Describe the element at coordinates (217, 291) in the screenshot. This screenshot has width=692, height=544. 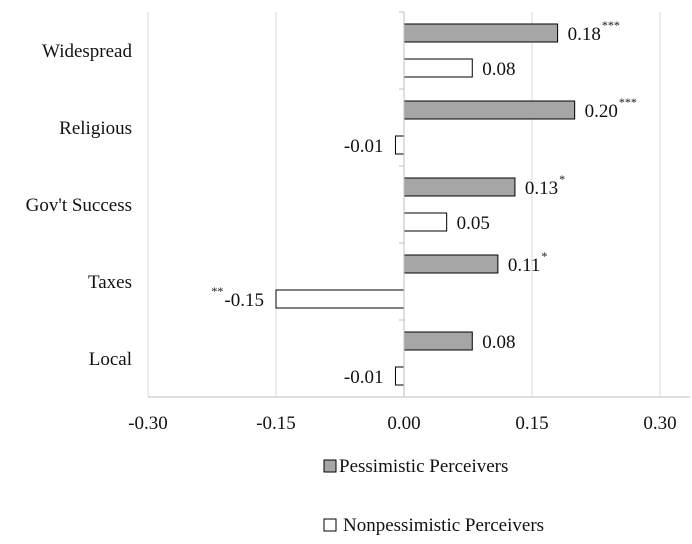
I see `significance-marker: **` at that location.